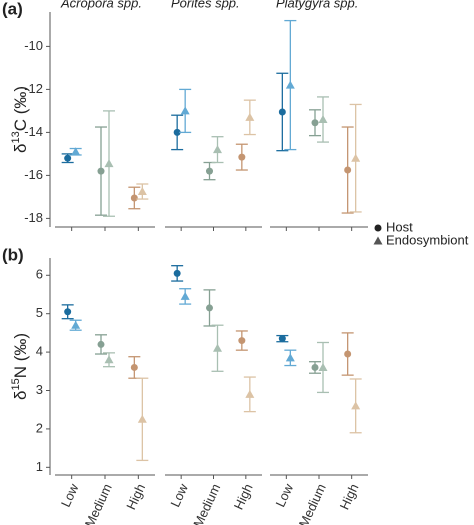  What do you see at coordinates (39, 389) in the screenshot?
I see `y-tick-label: 3` at bounding box center [39, 389].